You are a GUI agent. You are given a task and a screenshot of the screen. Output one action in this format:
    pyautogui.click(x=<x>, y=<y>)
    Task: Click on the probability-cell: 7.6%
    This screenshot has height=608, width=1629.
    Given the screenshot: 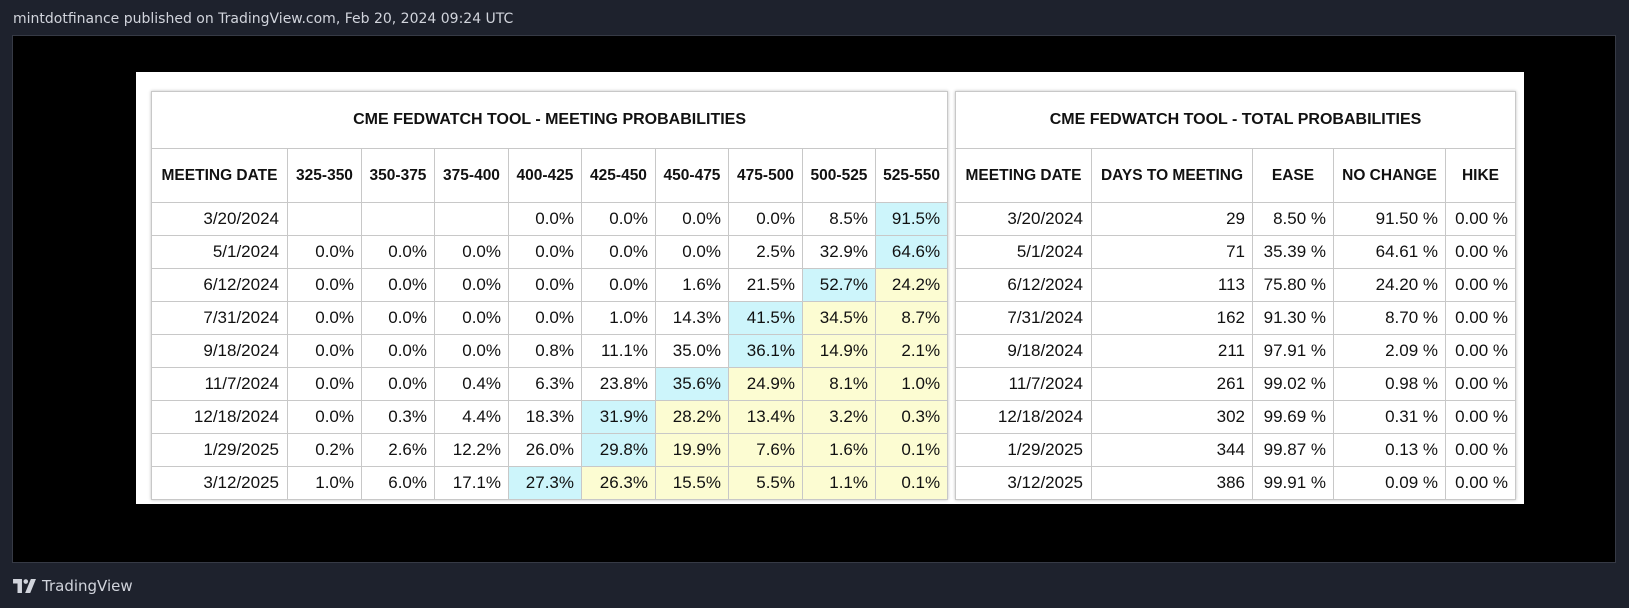 What is the action you would take?
    pyautogui.click(x=765, y=450)
    